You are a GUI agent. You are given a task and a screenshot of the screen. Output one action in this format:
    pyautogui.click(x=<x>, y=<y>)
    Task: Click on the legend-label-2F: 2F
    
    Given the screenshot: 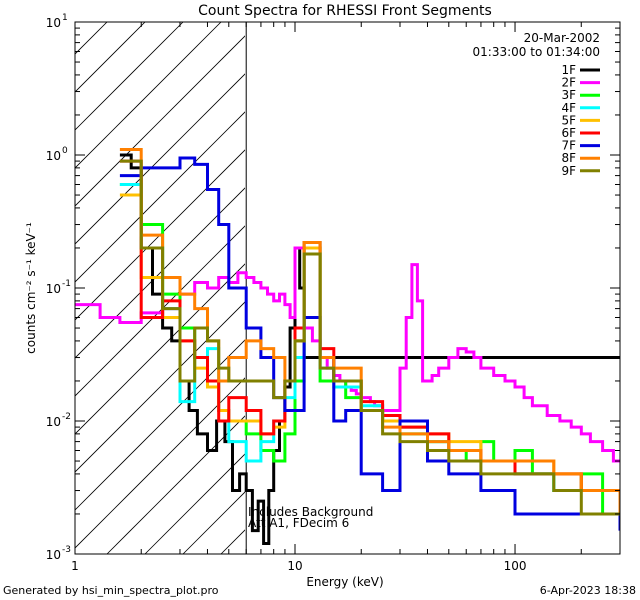 What is the action you would take?
    pyautogui.click(x=568, y=83)
    